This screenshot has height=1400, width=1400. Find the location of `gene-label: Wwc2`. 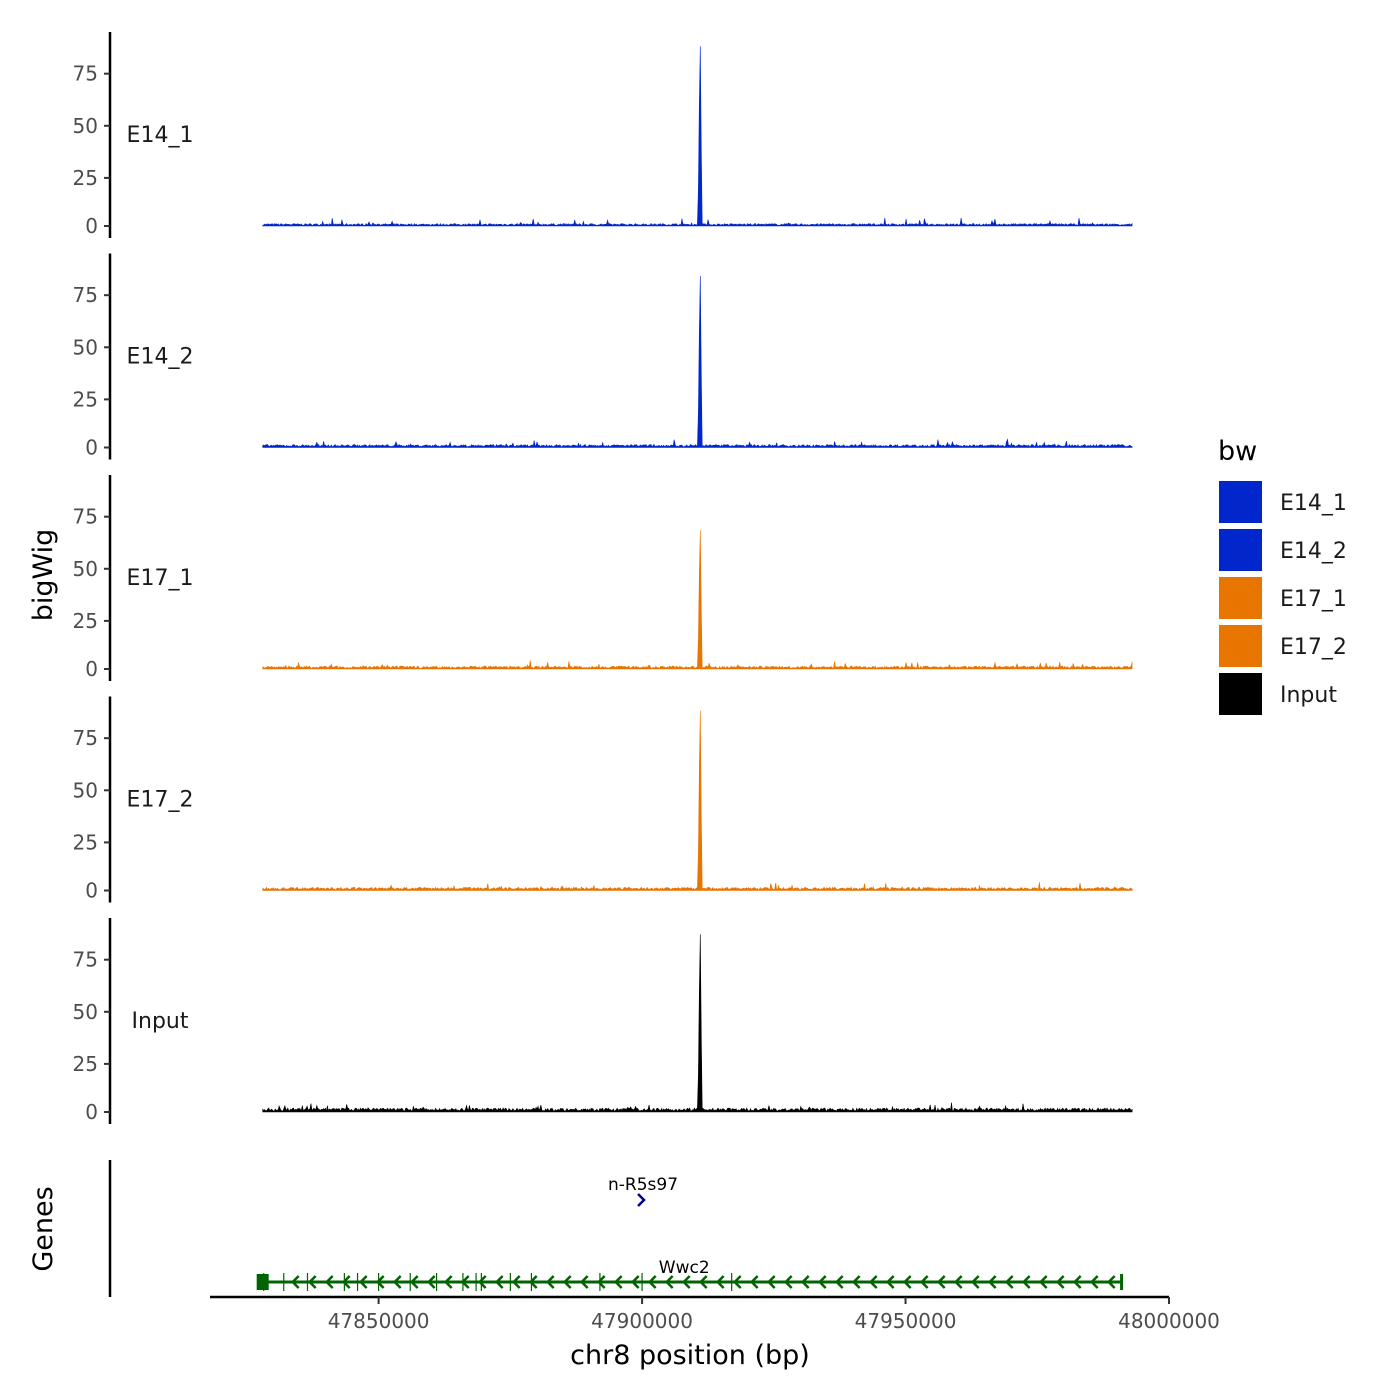

gene-label: Wwc2 is located at coordinates (684, 1268).